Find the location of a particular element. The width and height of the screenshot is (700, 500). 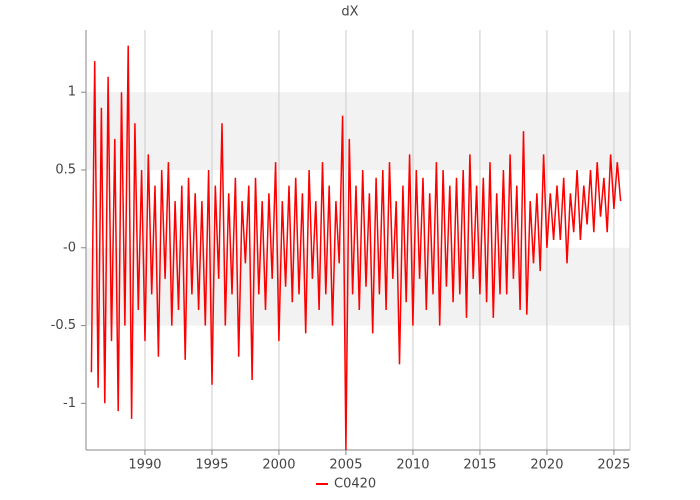

y-tick-label: 1 is located at coordinates (72, 92).